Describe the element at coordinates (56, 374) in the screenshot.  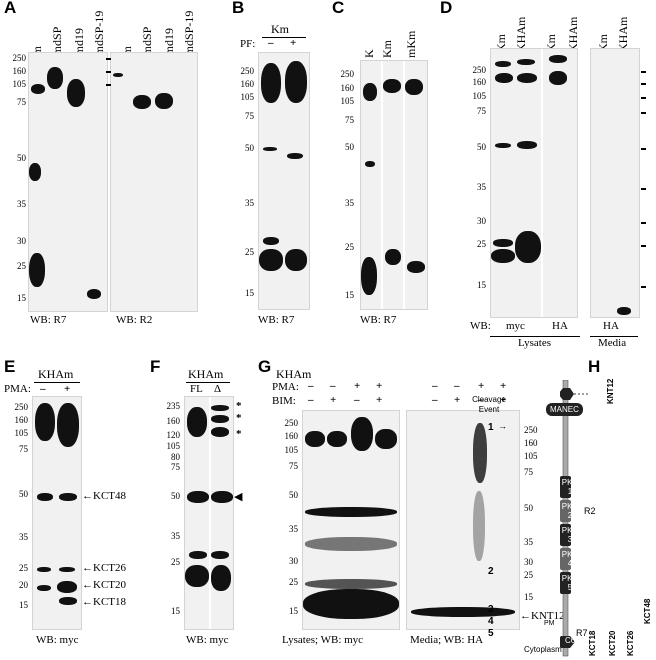
I see `group-label: KHAm` at that location.